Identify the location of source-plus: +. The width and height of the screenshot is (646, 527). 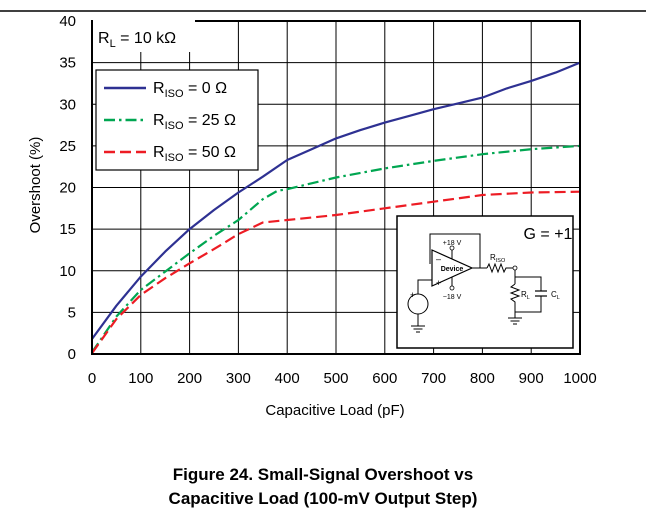
(412, 295).